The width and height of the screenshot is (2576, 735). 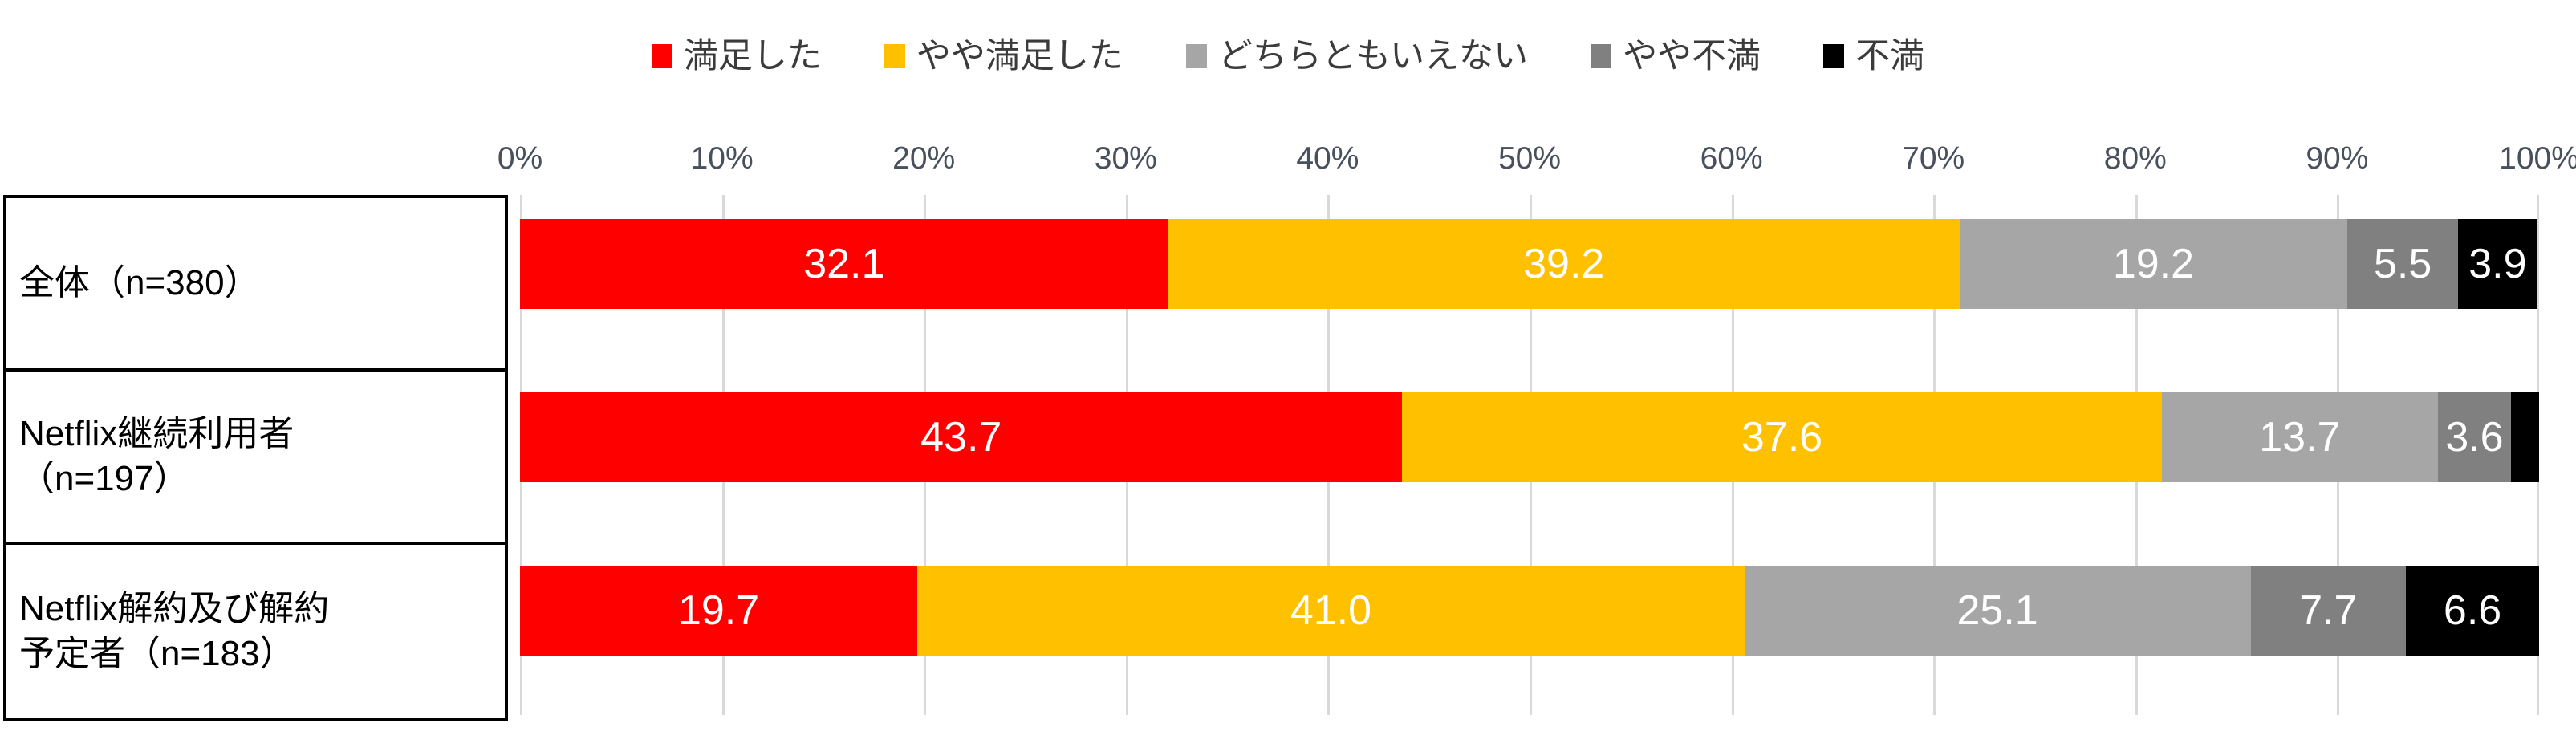 I want to click on bar-segment: 19.7, so click(x=719, y=611).